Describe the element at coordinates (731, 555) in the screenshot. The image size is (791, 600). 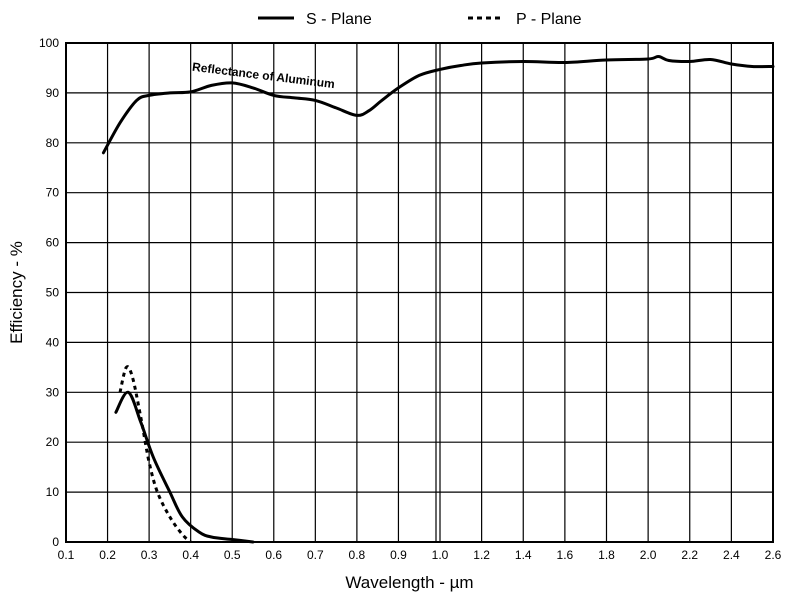
I see `x-tick-label: 2.4` at that location.